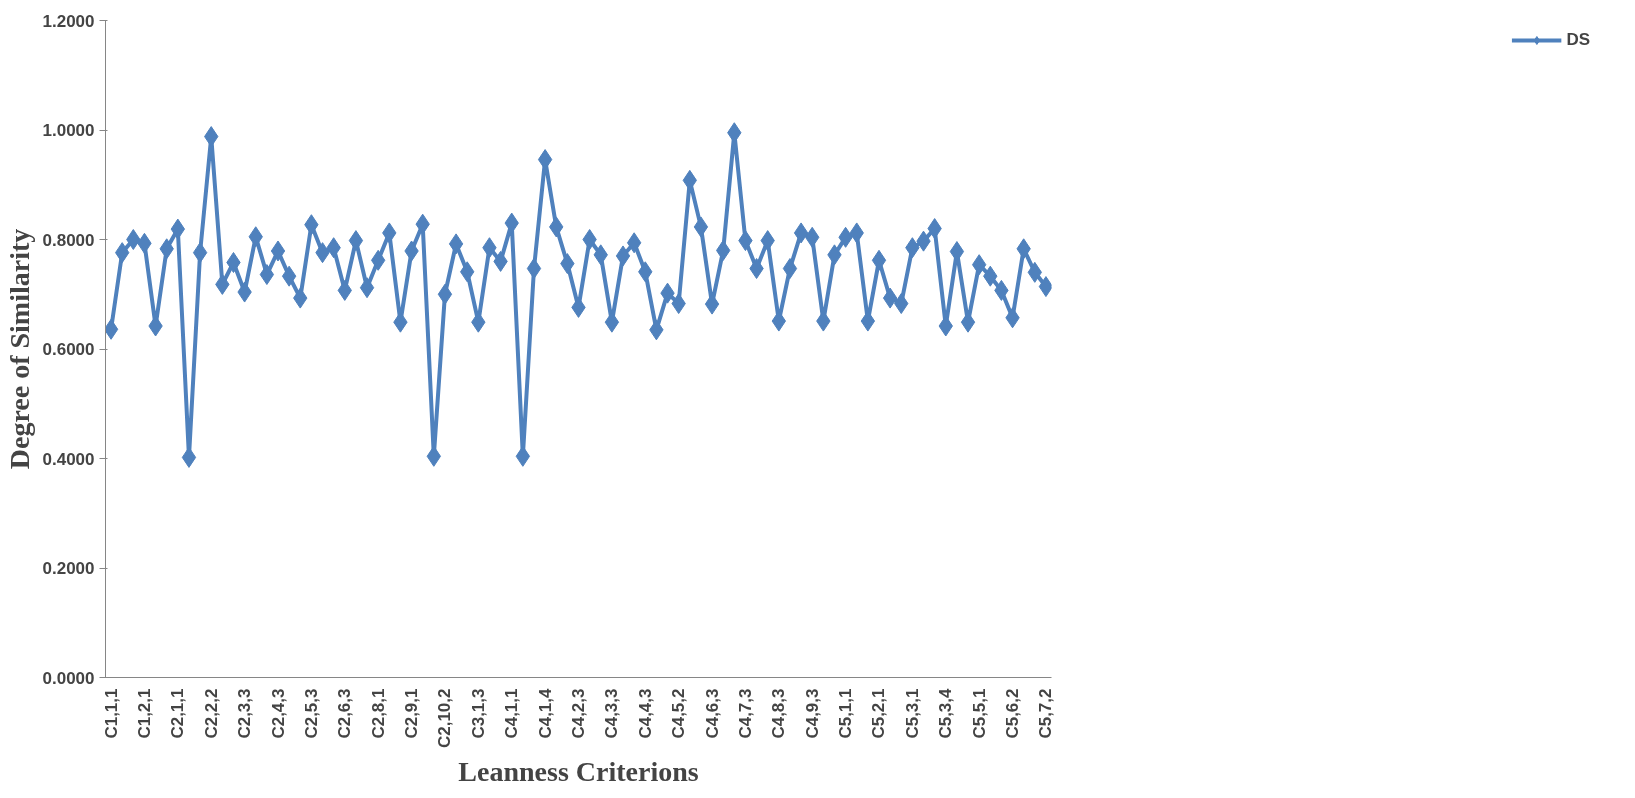 The height and width of the screenshot is (798, 1635). I want to click on x-tick-label: C4,8,3, so click(779, 713).